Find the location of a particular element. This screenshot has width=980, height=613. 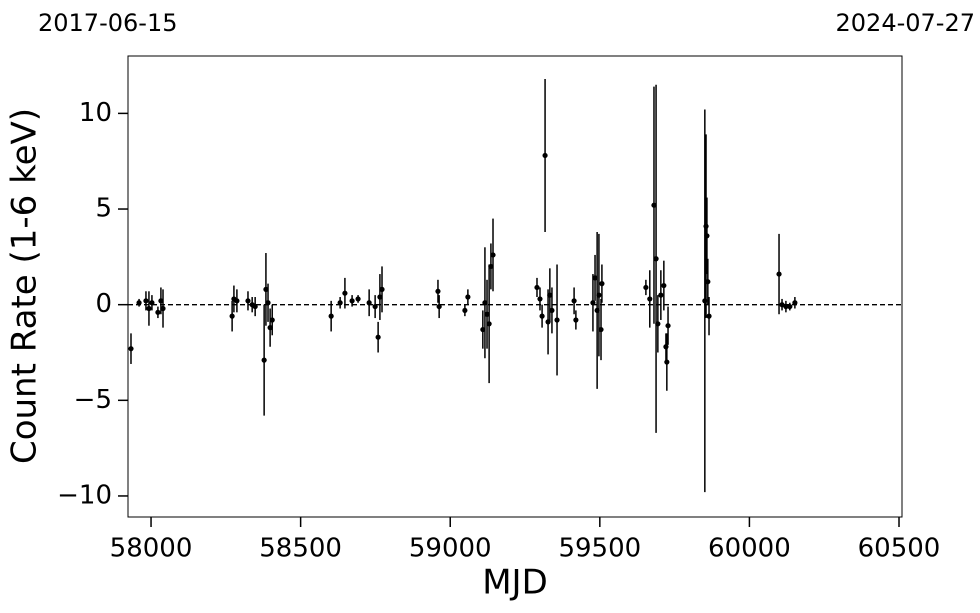

x-tick-label: 58500 is located at coordinates (300, 549).